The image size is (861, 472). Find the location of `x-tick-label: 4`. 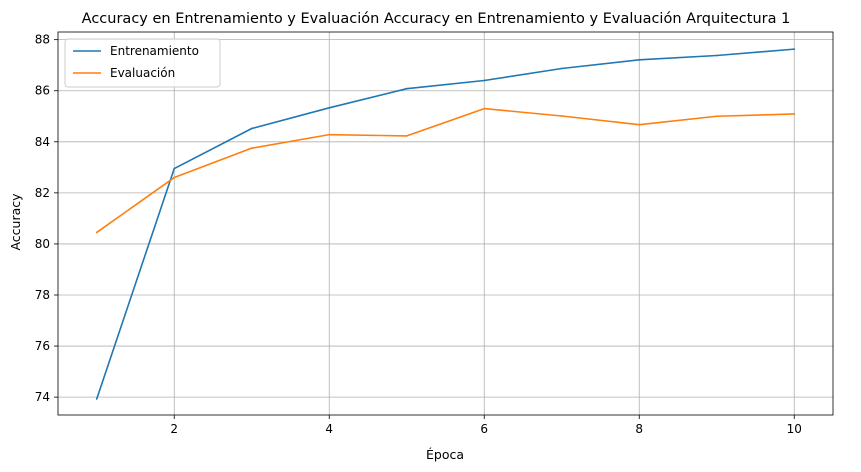

x-tick-label: 4 is located at coordinates (329, 429).